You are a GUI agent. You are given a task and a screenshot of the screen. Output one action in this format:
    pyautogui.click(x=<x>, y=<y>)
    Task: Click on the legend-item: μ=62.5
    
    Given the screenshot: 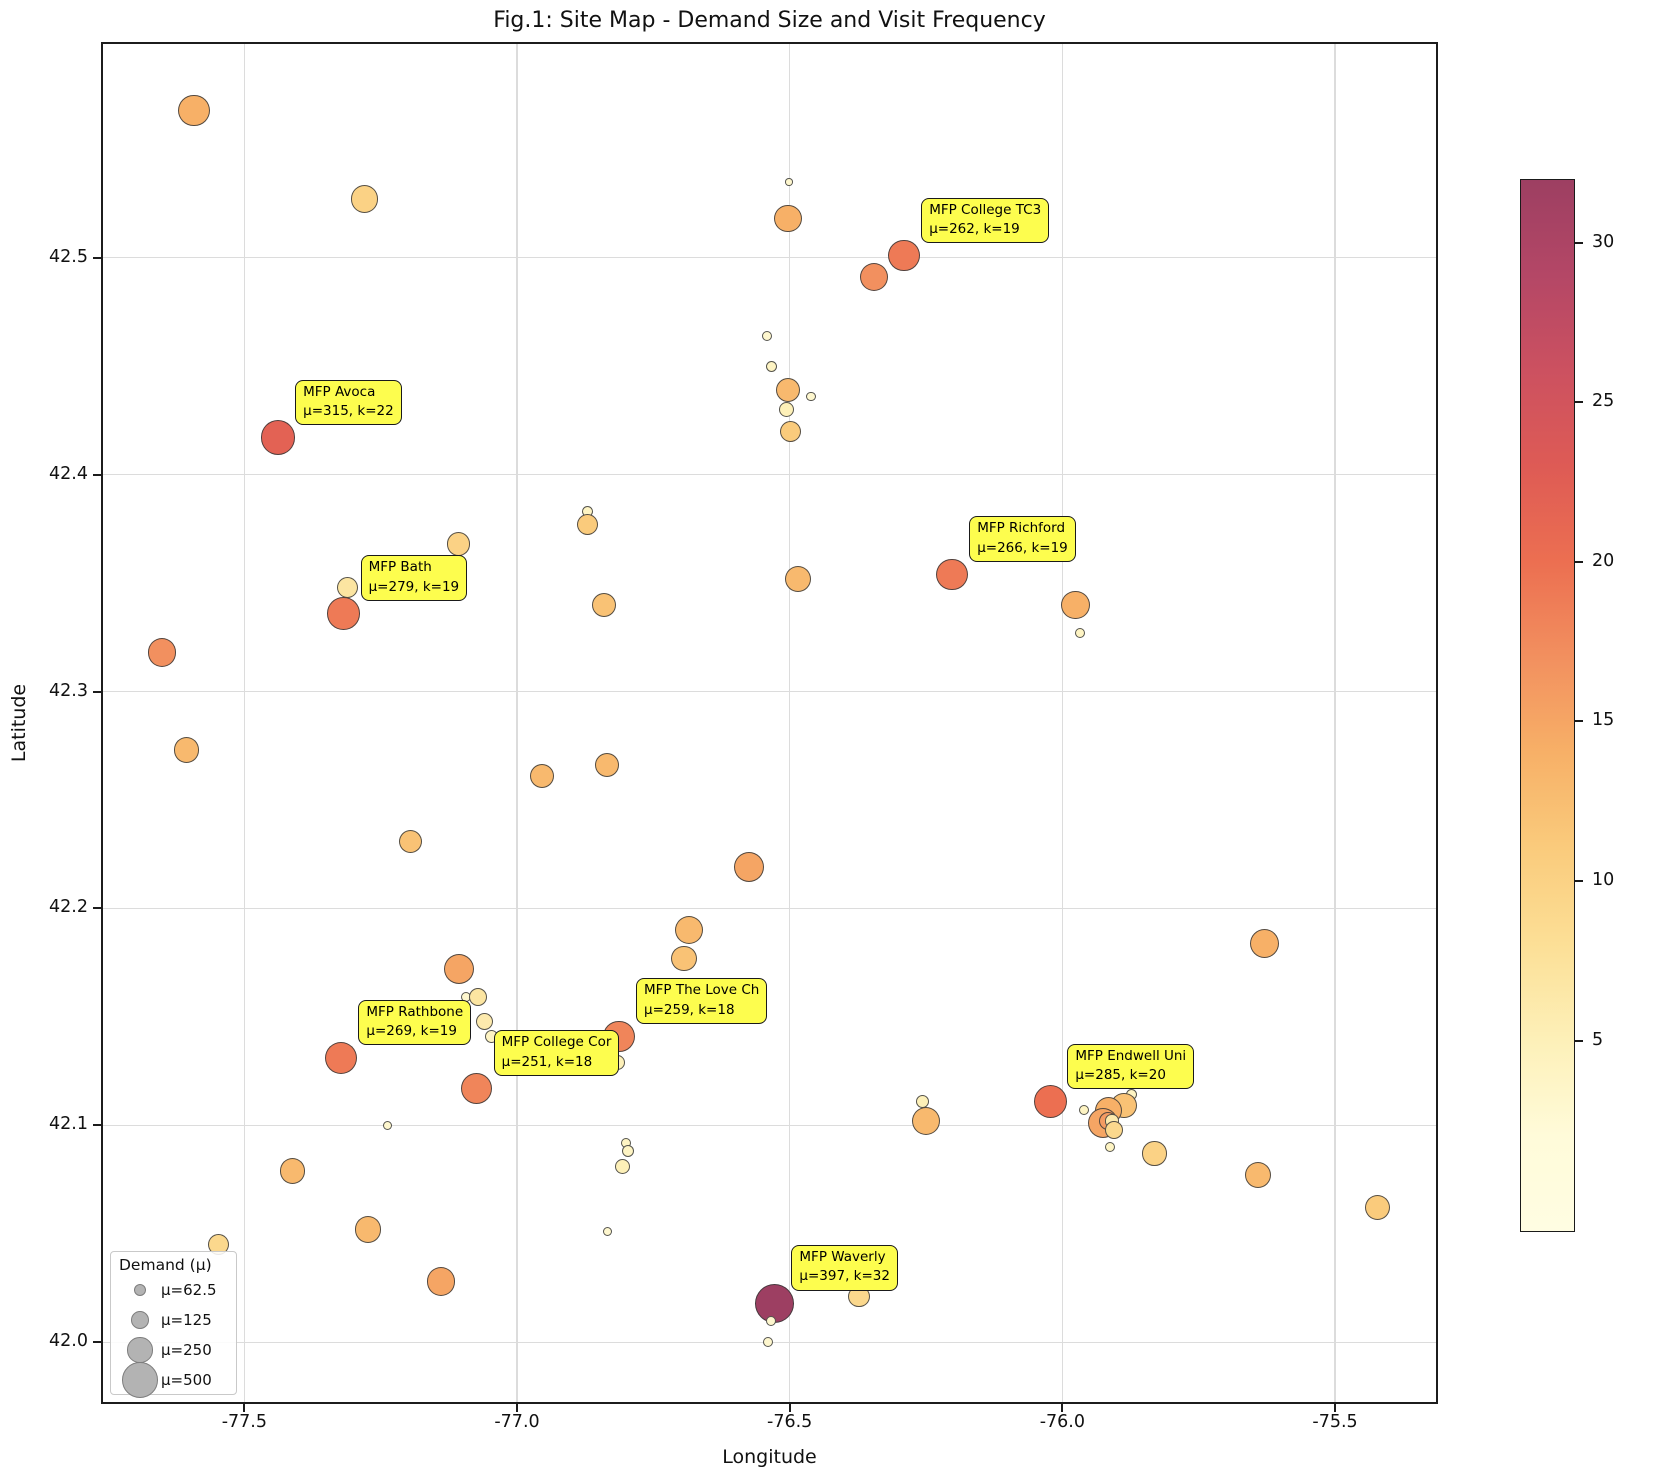 What is the action you would take?
    pyautogui.click(x=177, y=1290)
    